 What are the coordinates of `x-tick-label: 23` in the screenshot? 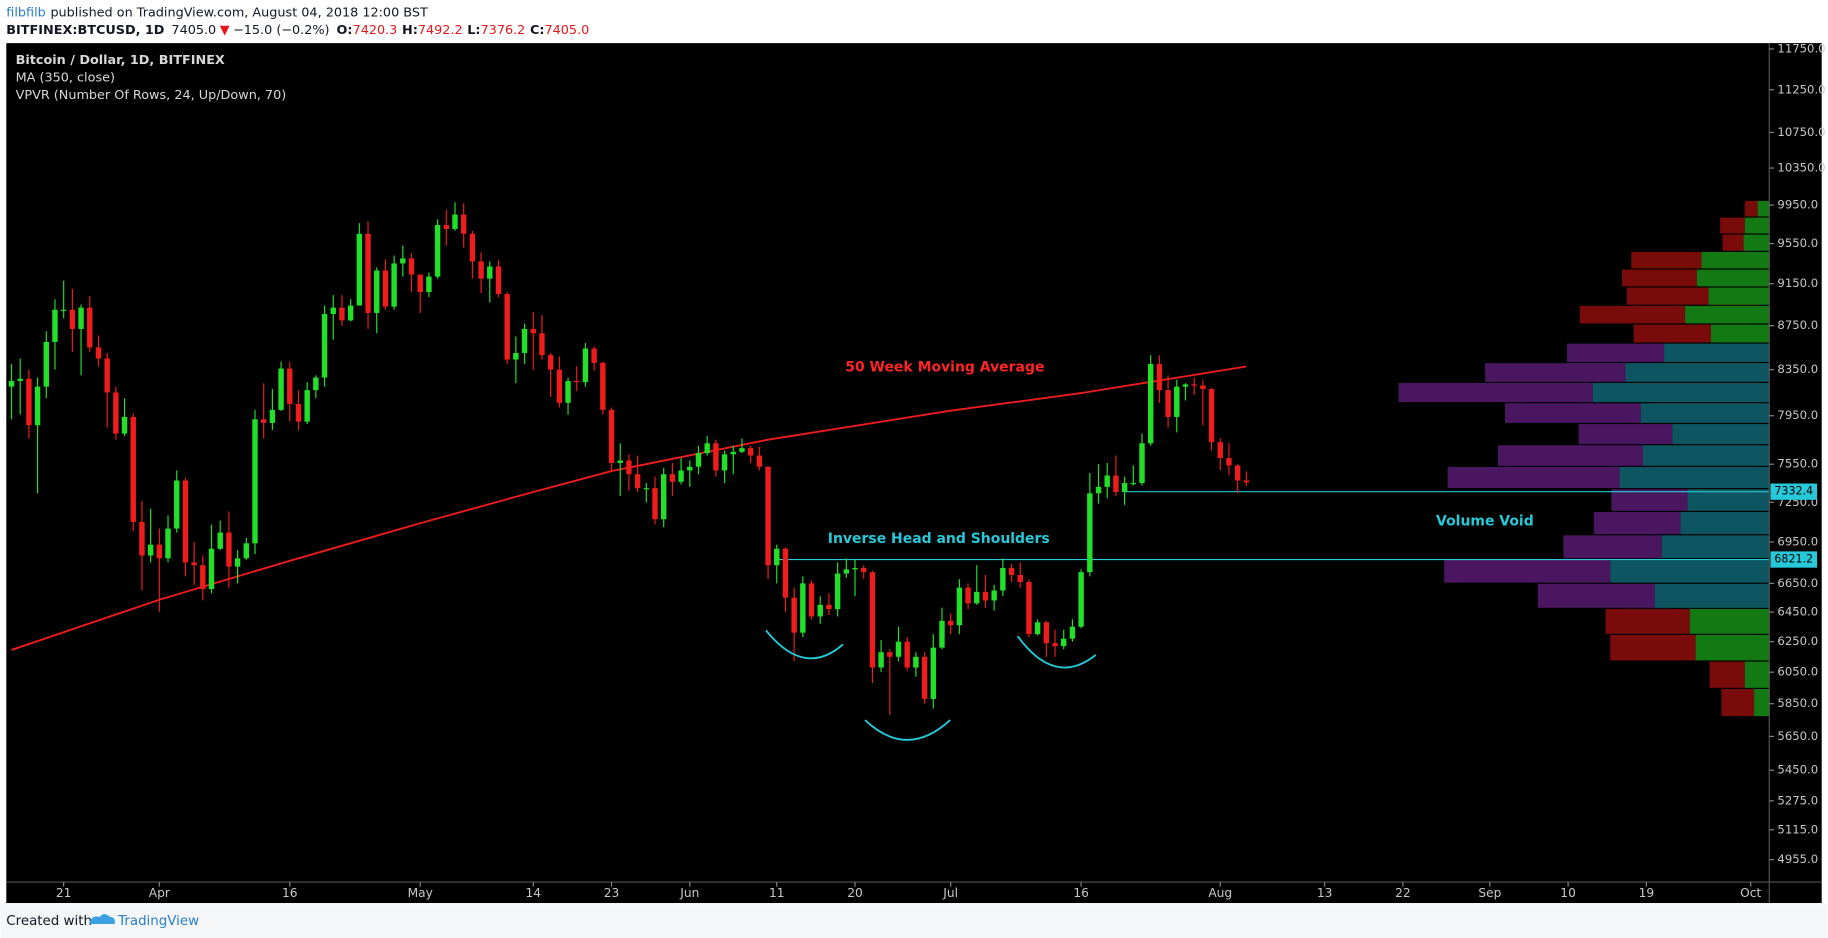 It's located at (612, 893).